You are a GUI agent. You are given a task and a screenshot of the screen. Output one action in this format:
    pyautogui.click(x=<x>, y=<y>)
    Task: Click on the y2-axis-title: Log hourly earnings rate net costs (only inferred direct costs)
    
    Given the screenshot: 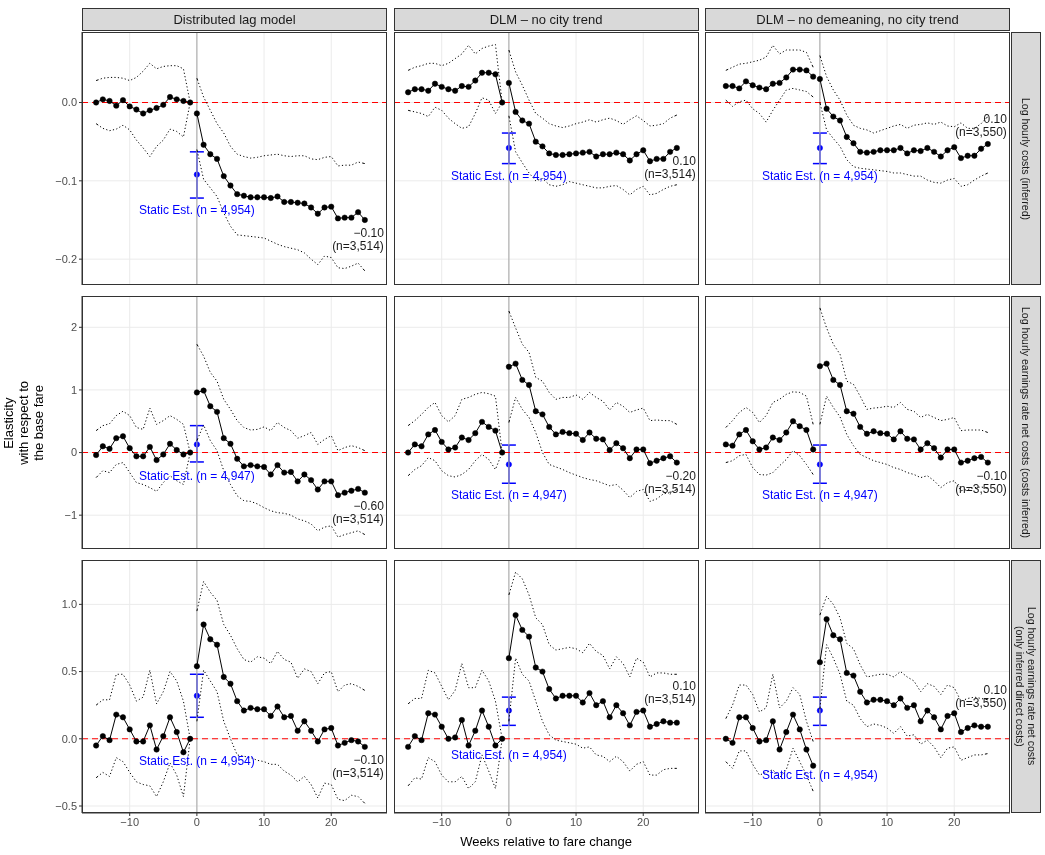 What is the action you would take?
    pyautogui.click(x=1026, y=686)
    